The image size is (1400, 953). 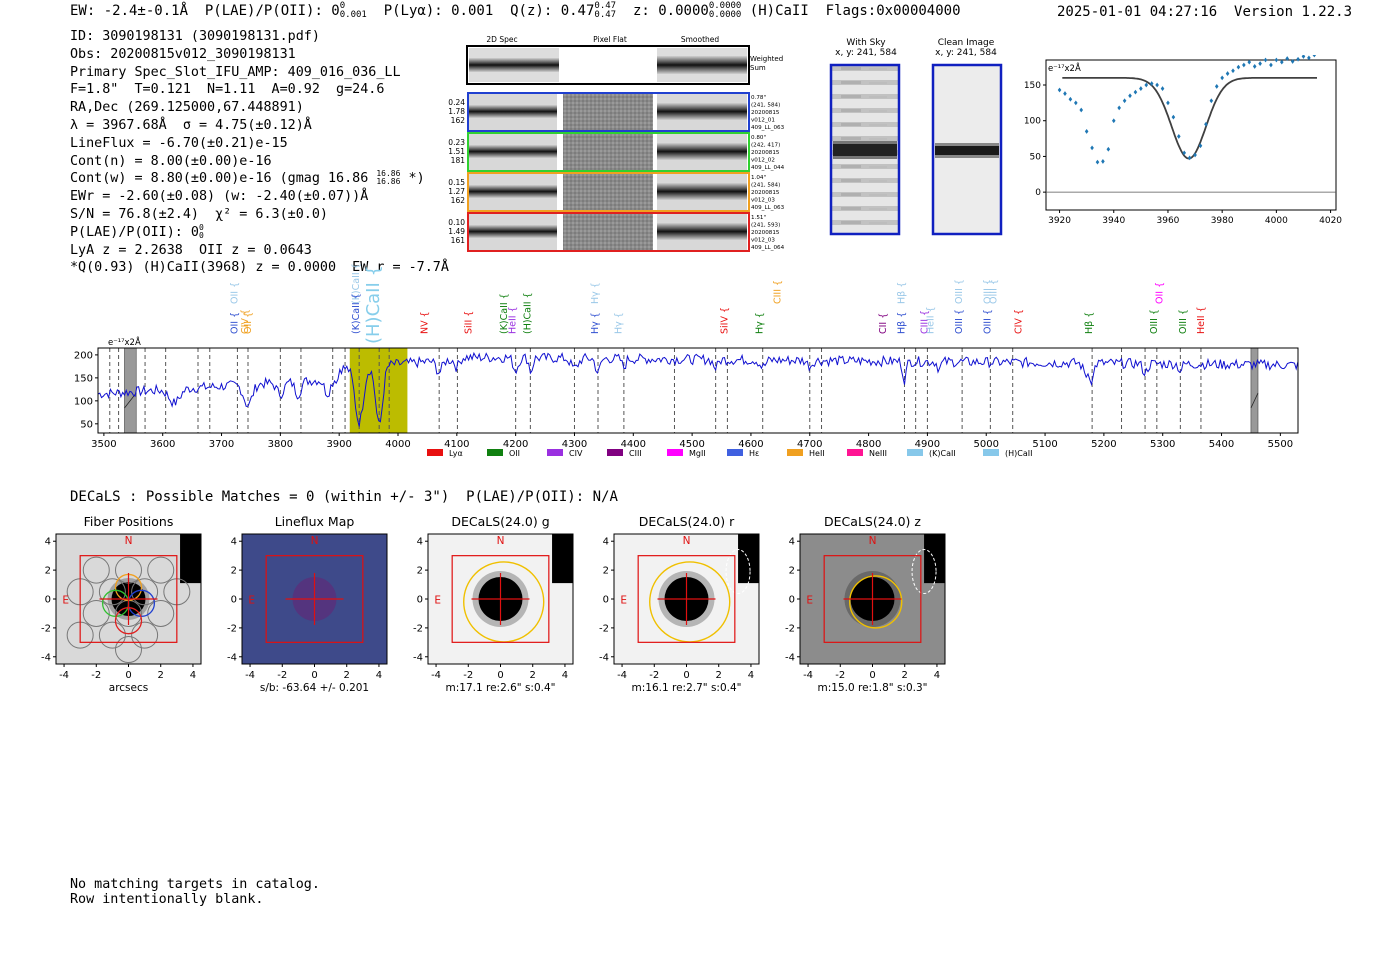 I want to click on cutout-images, so click(x=916, y=149).